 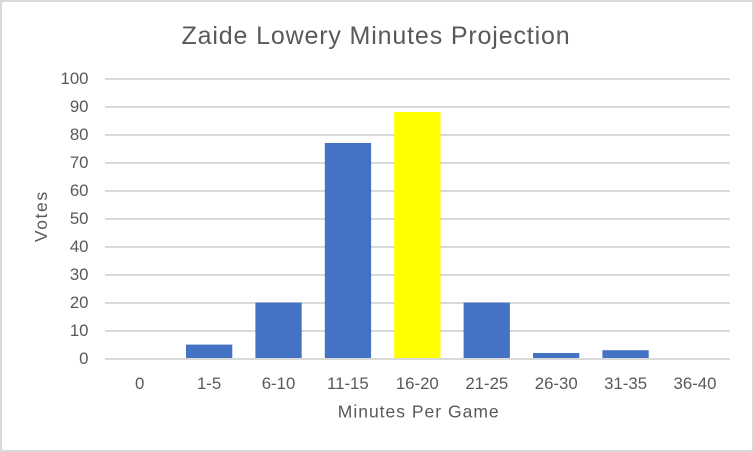 What do you see at coordinates (79, 246) in the screenshot?
I see `svg-text: 40` at bounding box center [79, 246].